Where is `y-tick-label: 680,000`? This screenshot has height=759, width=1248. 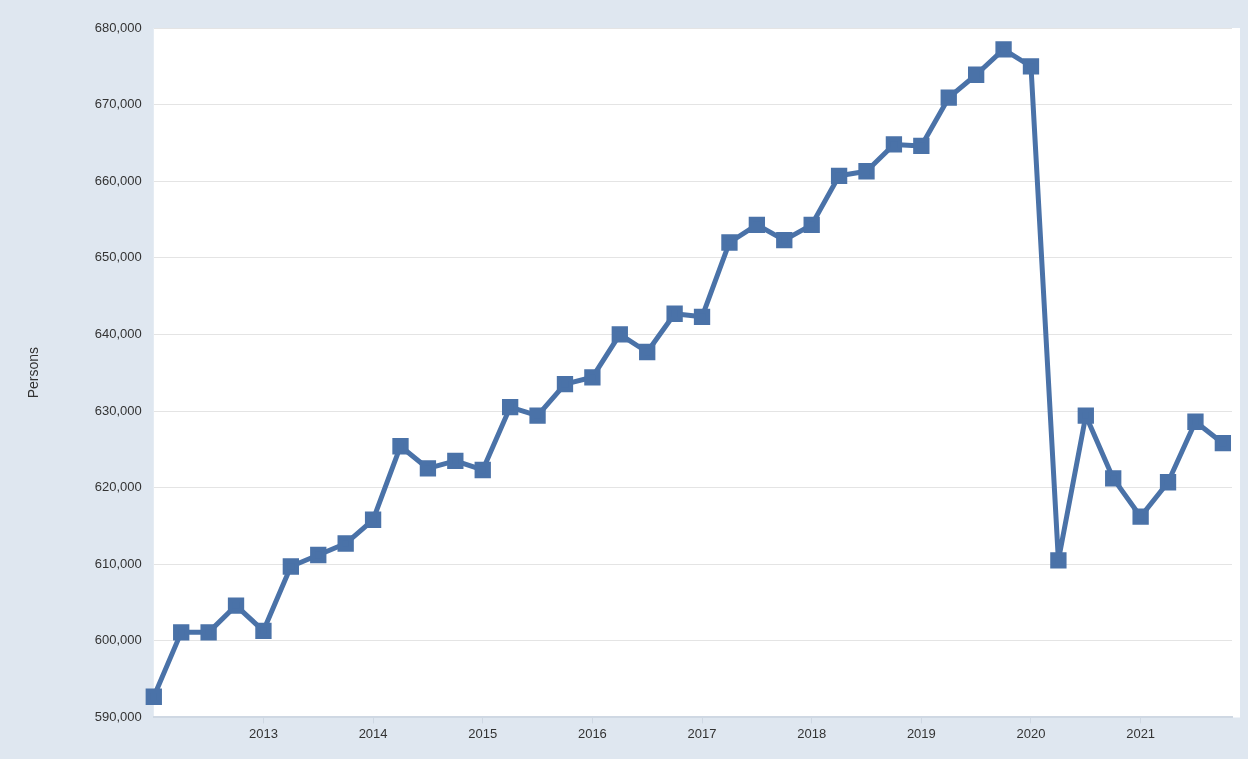
y-tick-label: 680,000 is located at coordinates (118, 27).